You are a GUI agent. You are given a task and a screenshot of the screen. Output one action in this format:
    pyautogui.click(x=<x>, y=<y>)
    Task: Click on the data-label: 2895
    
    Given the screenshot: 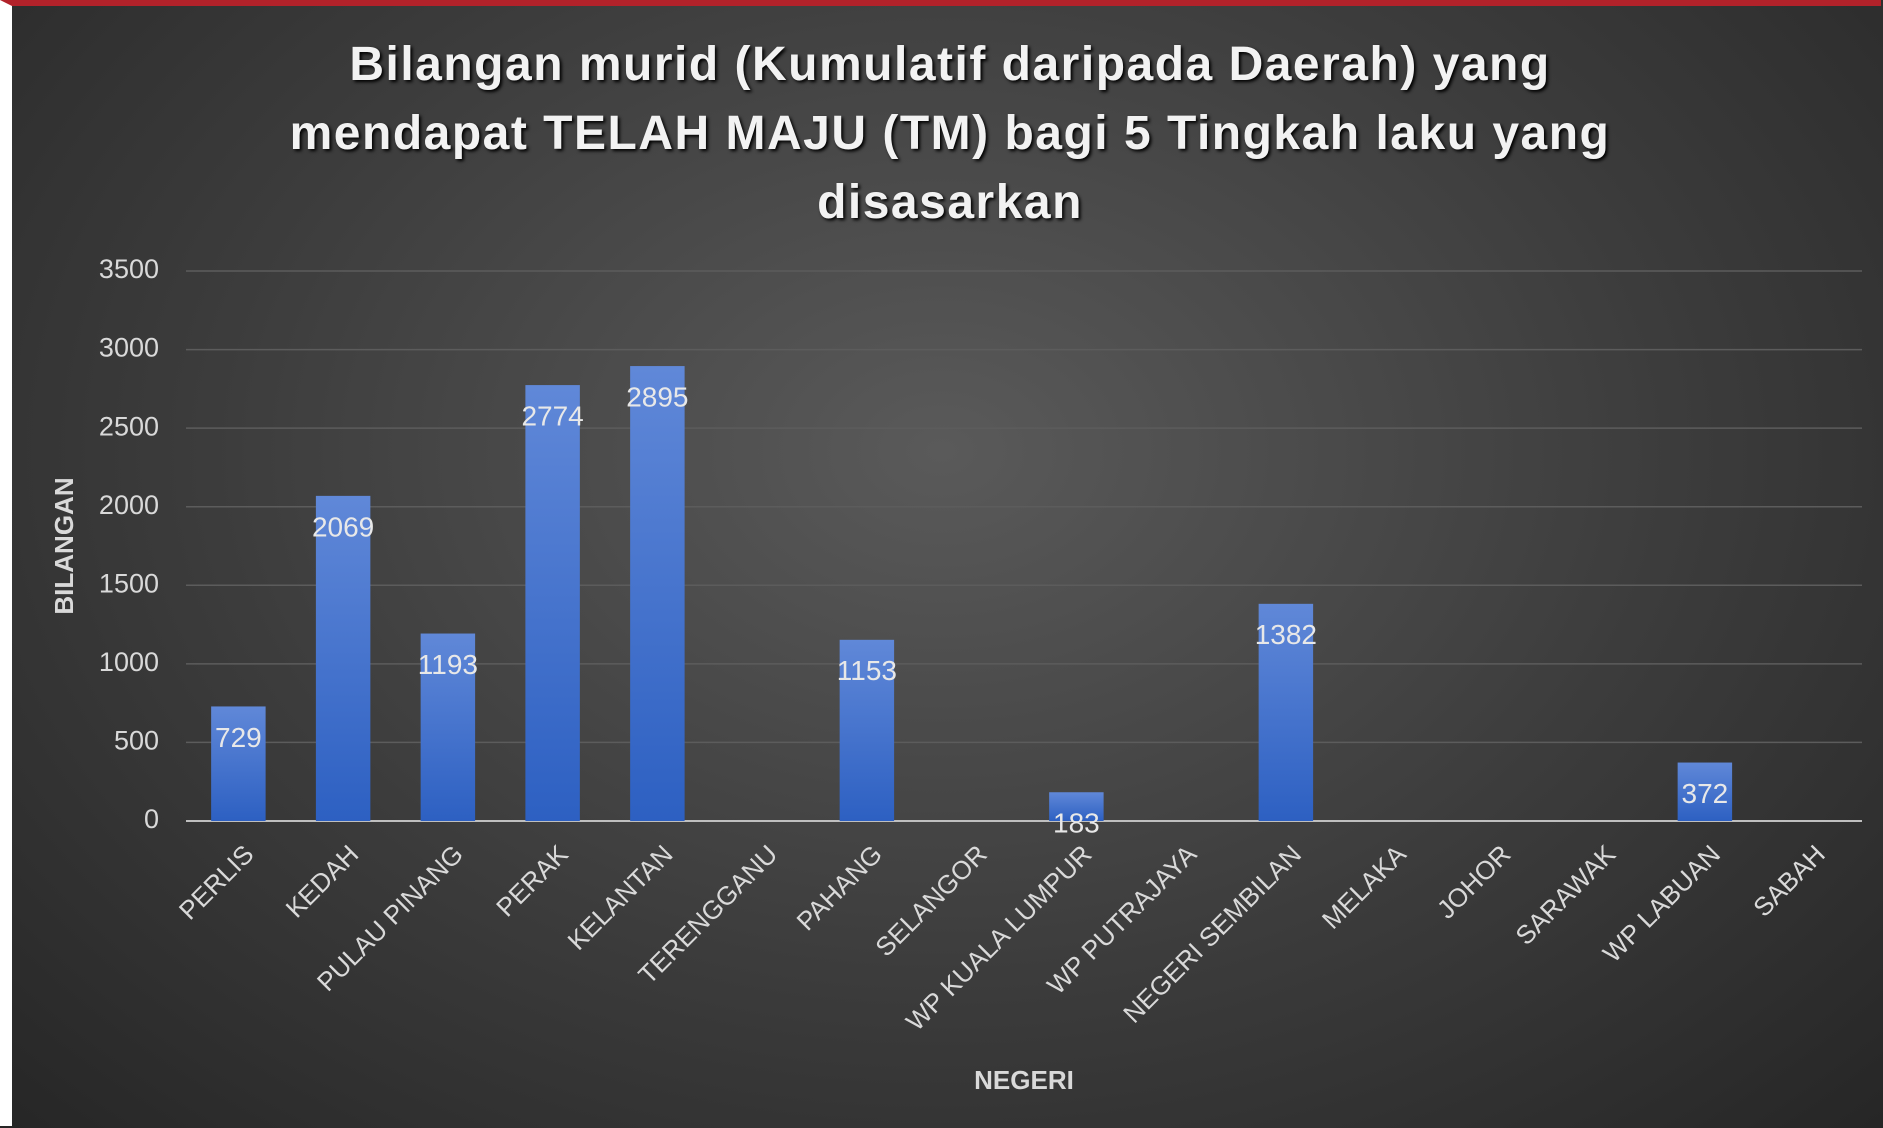 What is the action you would take?
    pyautogui.click(x=657, y=396)
    